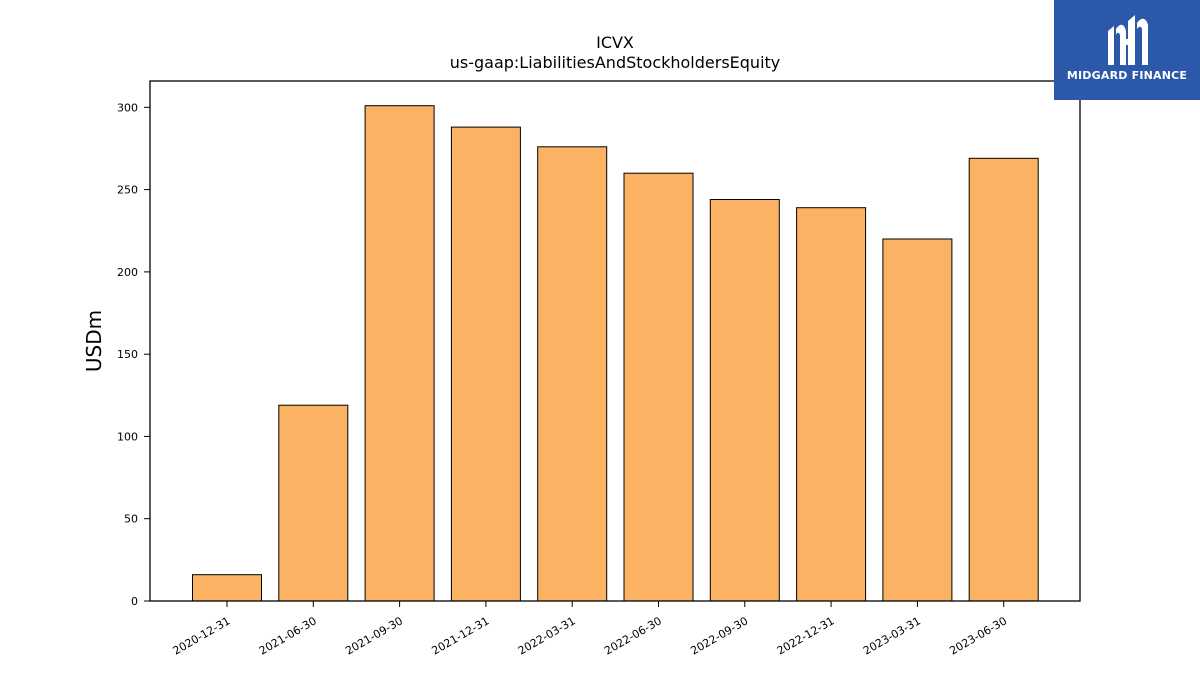 Image resolution: width=1200 pixels, height=675 pixels. What do you see at coordinates (127, 190) in the screenshot?
I see `y-tick-label: 250` at bounding box center [127, 190].